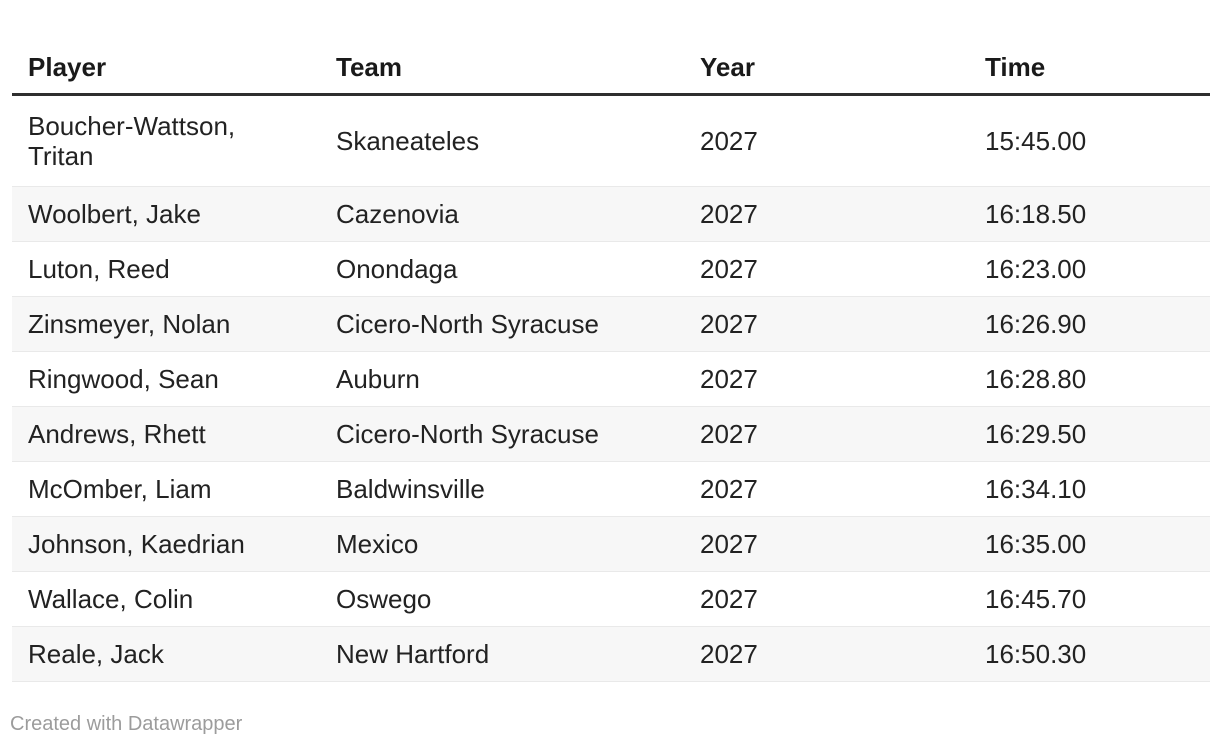  What do you see at coordinates (166, 544) in the screenshot?
I see `cell-player: Johnson, Kaedrian` at bounding box center [166, 544].